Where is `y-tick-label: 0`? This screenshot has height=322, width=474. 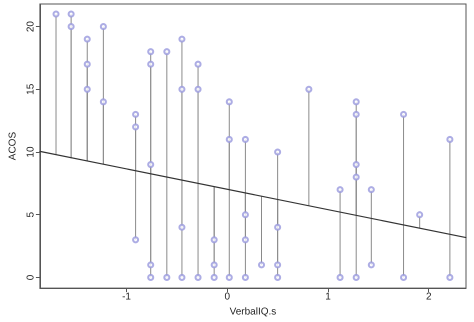 y-tick-label: 0 is located at coordinates (30, 277).